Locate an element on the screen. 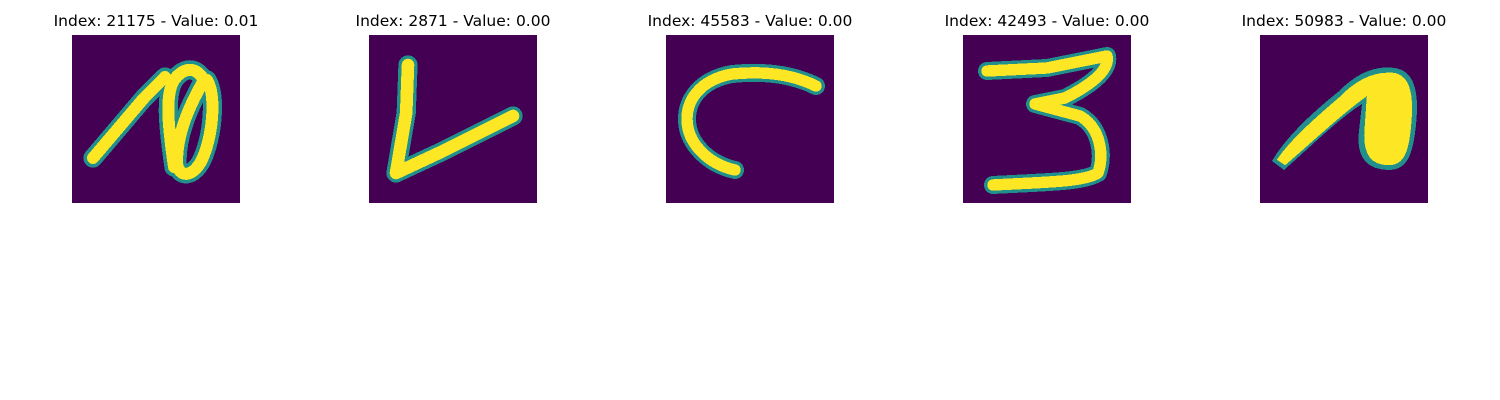 The height and width of the screenshot is (400, 1500). image-panel-1: Index: 21175 - Value: 0.01 is located at coordinates (156, 105).